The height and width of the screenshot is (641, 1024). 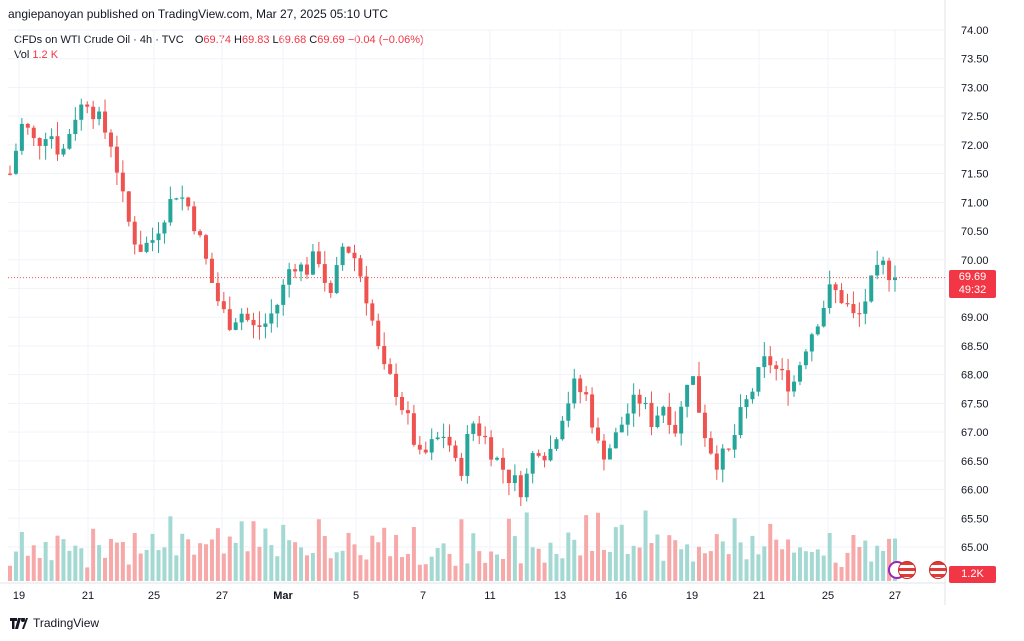 I want to click on volume-label: Vol, so click(x=22, y=55).